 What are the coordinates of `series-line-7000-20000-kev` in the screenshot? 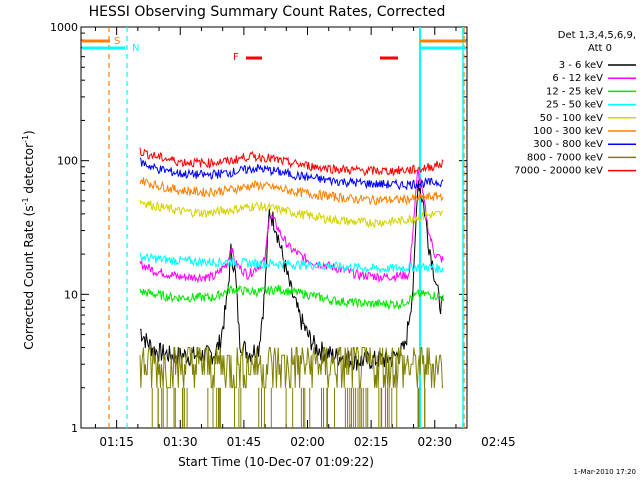 It's located at (291, 162).